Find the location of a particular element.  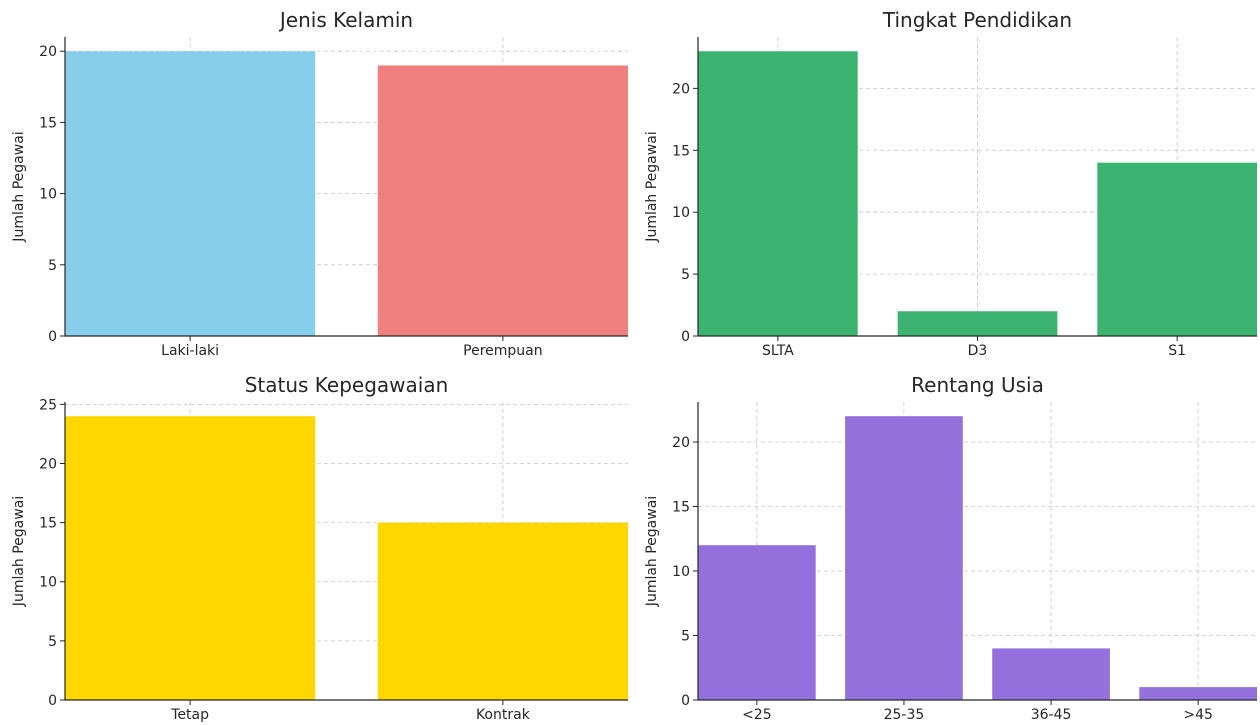

chart-title: Status Kepegawaian is located at coordinates (347, 385).